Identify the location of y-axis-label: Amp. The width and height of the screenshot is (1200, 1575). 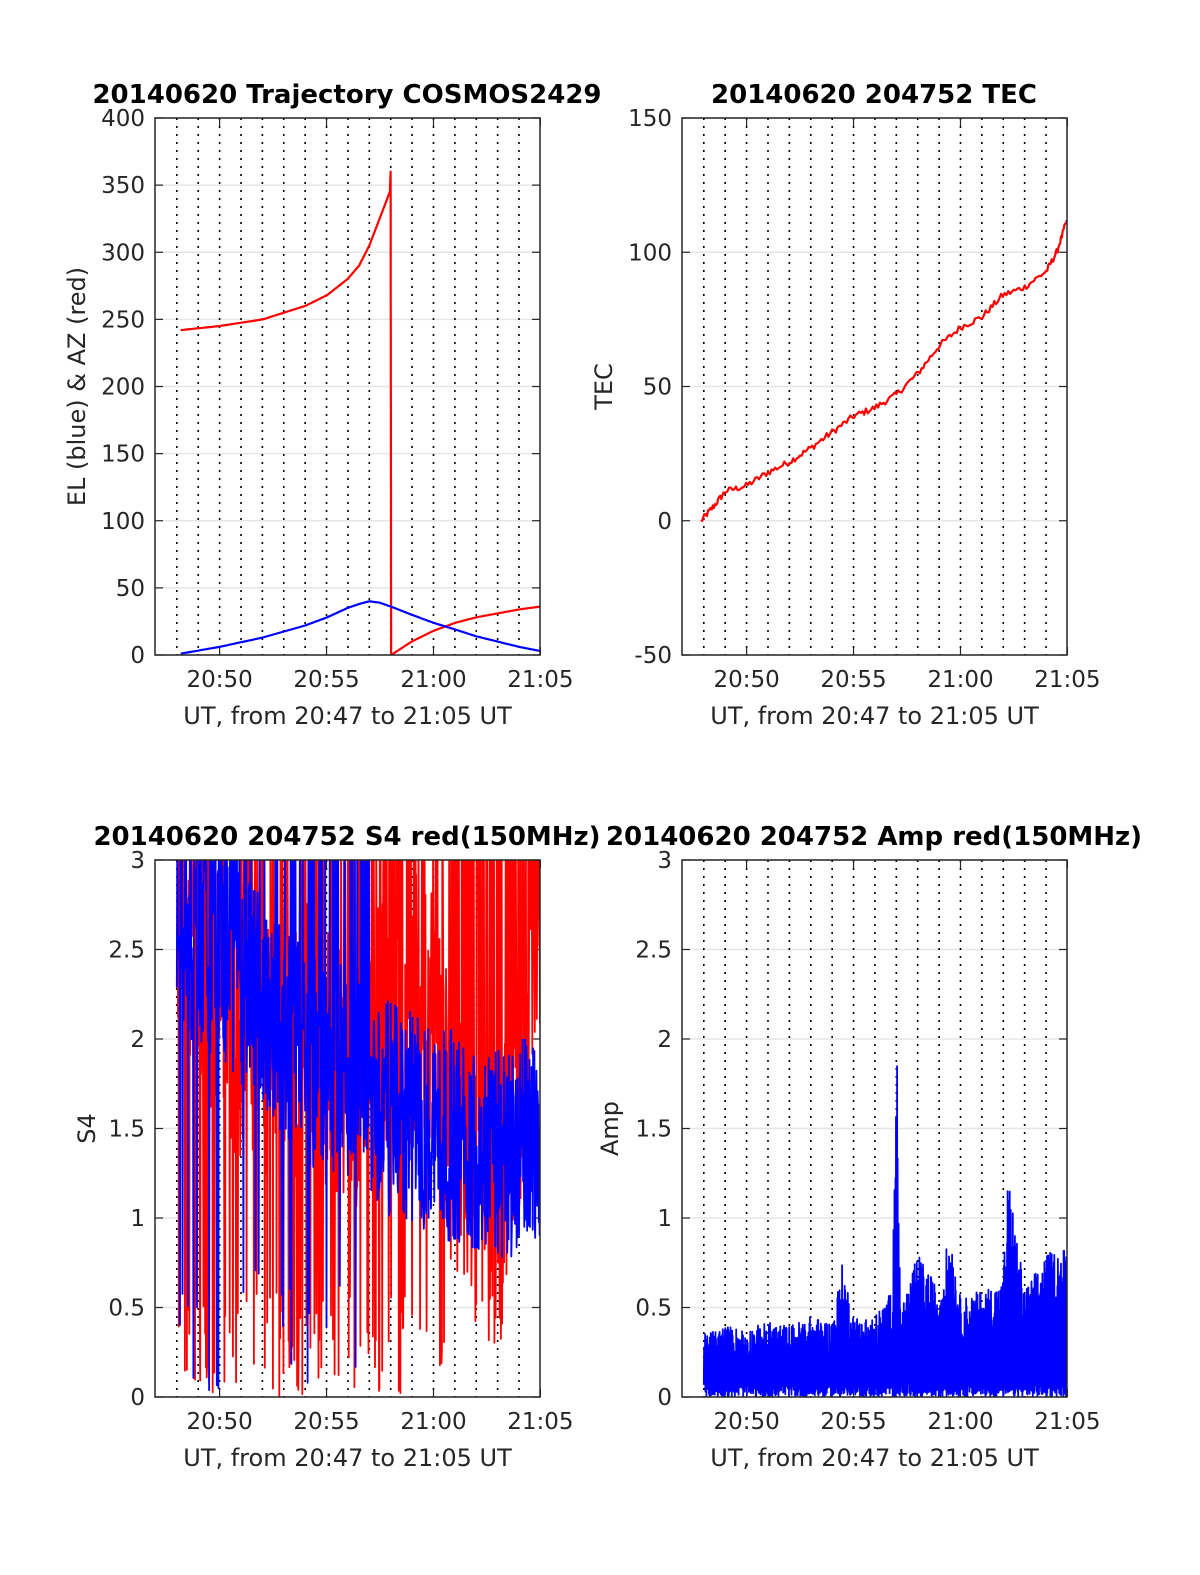
(610, 1128).